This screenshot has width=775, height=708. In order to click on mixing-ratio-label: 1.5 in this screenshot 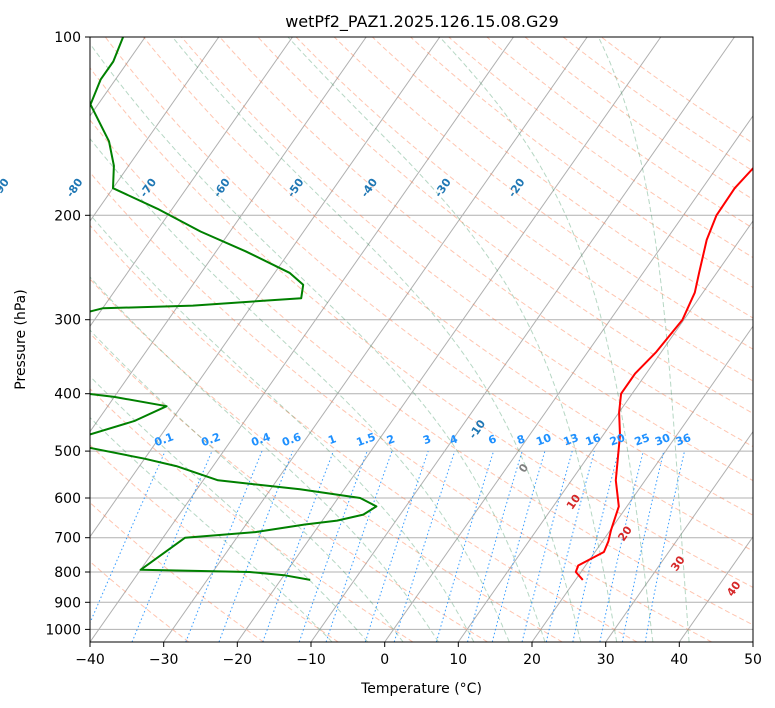, I will do `click(366, 439)`.